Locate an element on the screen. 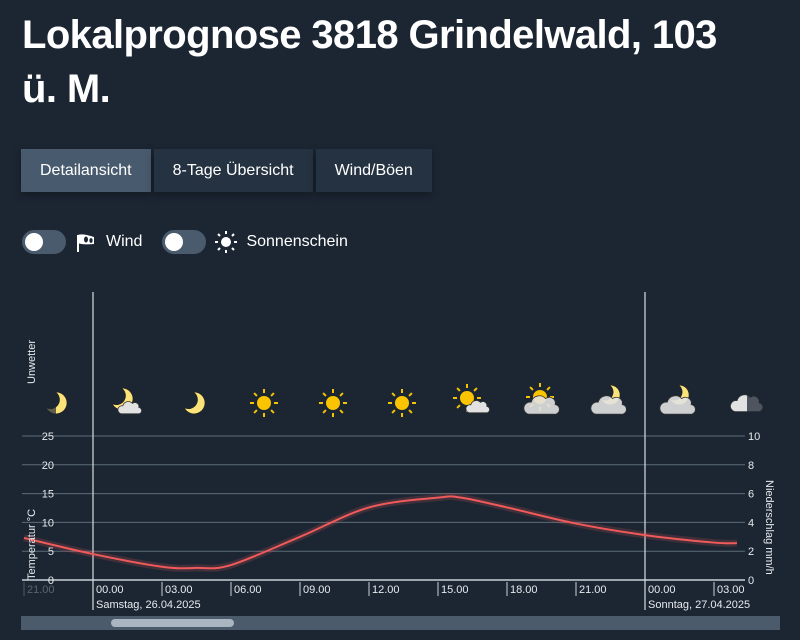  day-label: Sonntag, 27.04.2025 is located at coordinates (699, 605).